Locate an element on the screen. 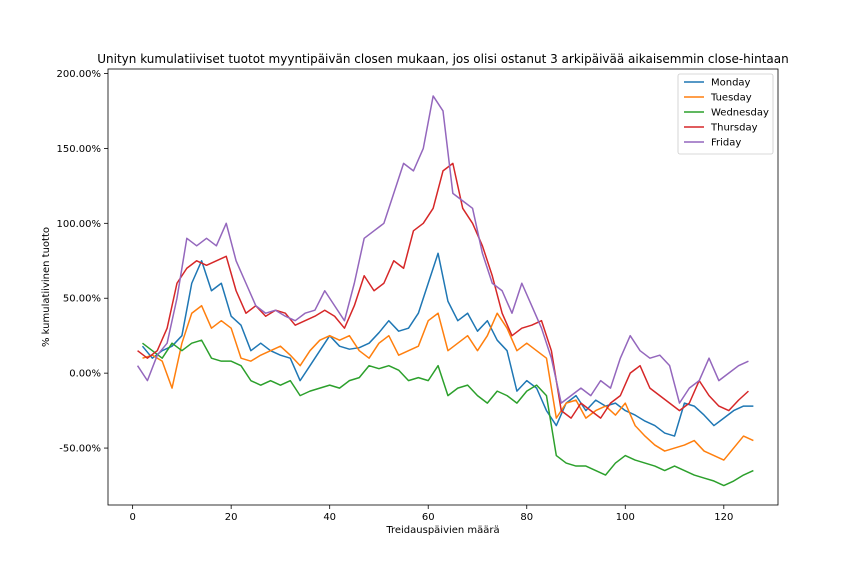 Image resolution: width=864 pixels, height=576 pixels. x-axis: 0 20 40 60 80 100 120 is located at coordinates (431, 514).